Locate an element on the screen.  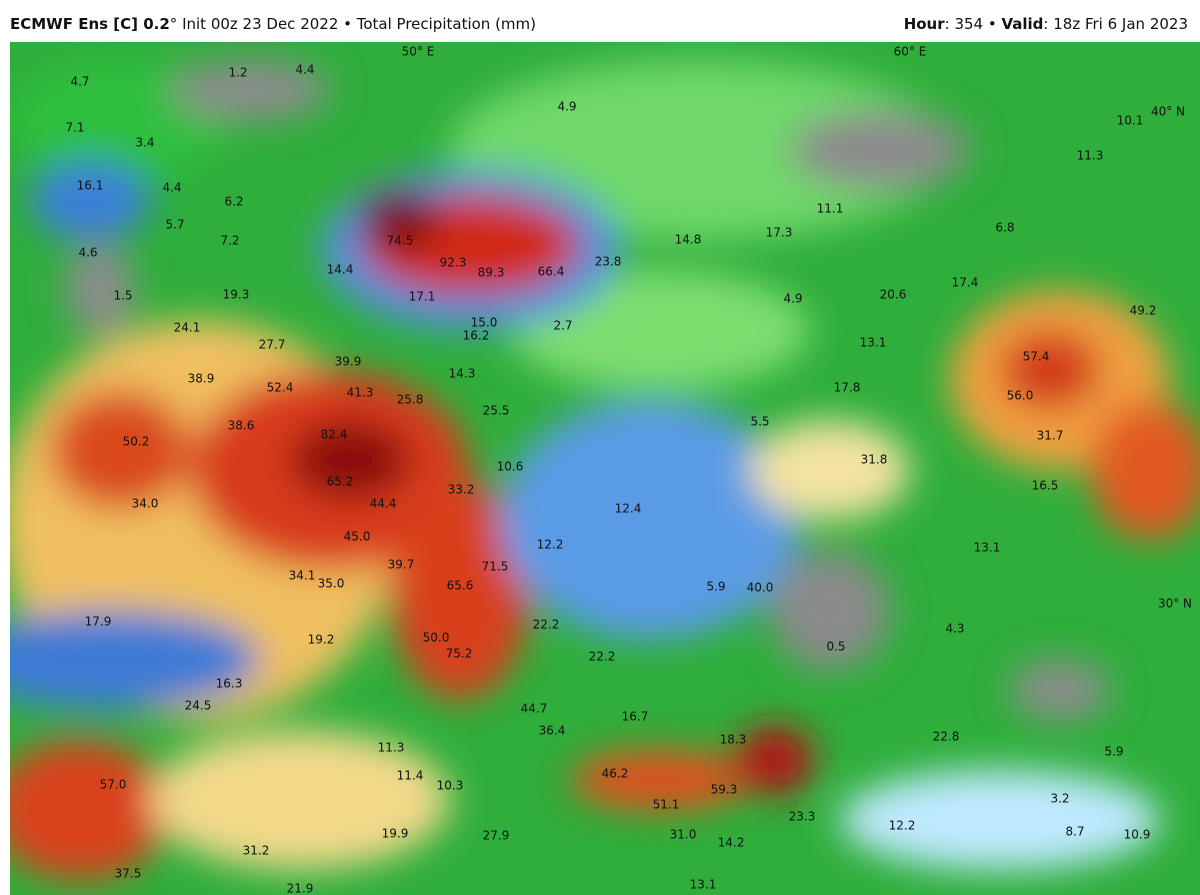
precip-label: 75.2 is located at coordinates (459, 654).